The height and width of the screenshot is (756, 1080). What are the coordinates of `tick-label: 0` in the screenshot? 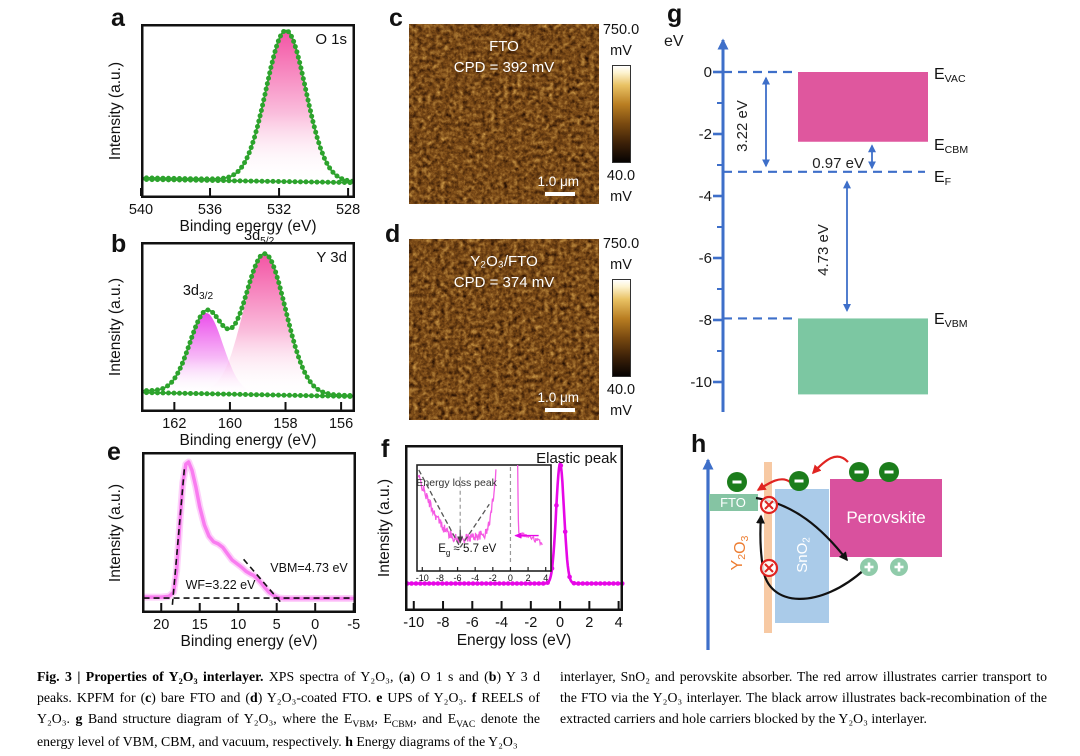 It's located at (315, 625).